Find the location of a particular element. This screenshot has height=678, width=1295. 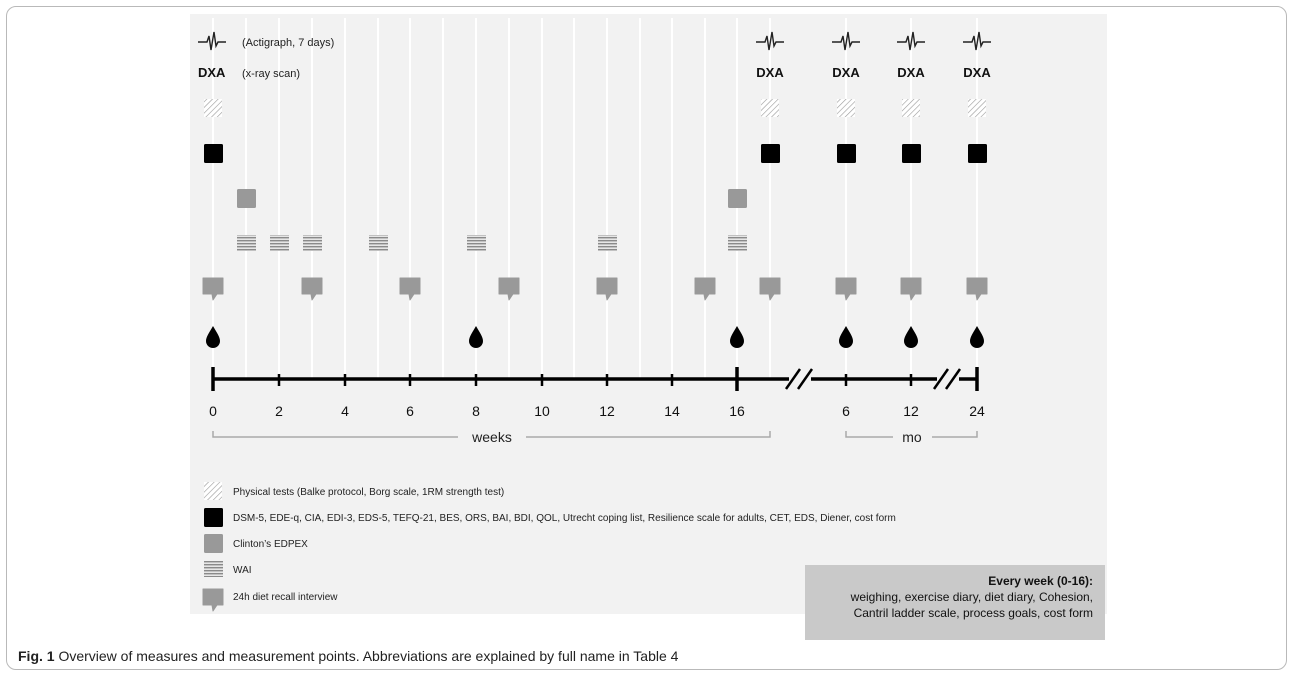

tick-label: 8 is located at coordinates (476, 411).